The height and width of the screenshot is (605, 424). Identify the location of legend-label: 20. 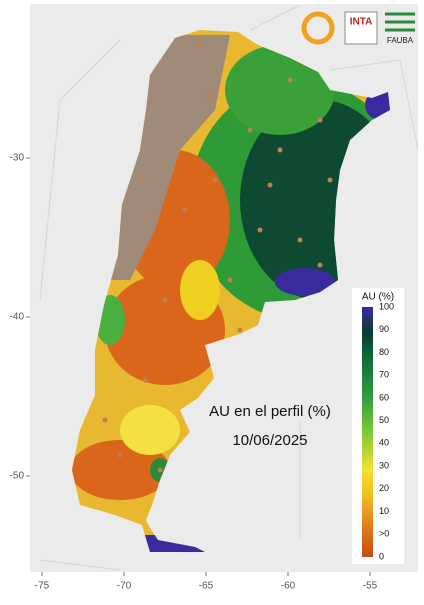
(384, 488).